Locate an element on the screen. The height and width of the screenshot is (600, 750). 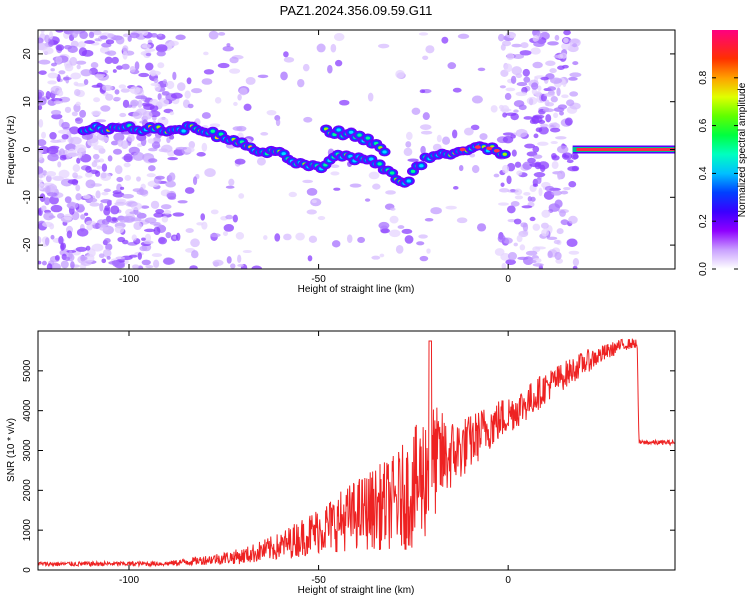
y-tick-label: 10 is located at coordinates (27, 102).